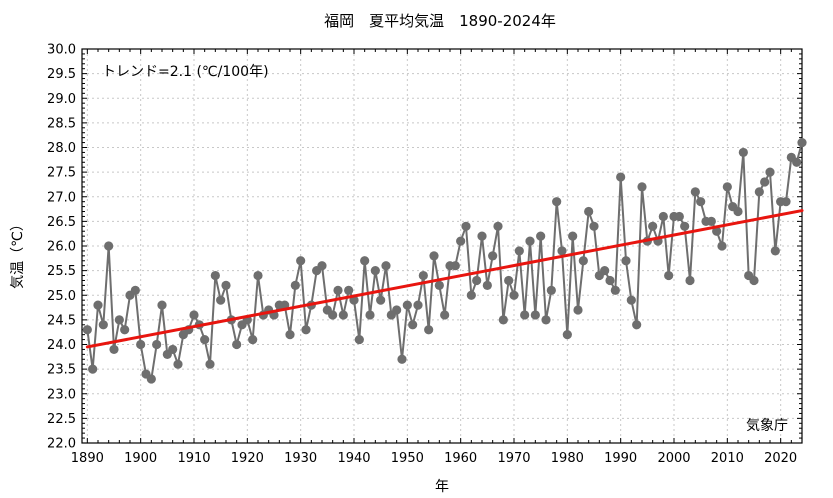 The height and width of the screenshot is (498, 833). Describe the element at coordinates (61, 296) in the screenshot. I see `y-tick-label: 25.0` at that location.